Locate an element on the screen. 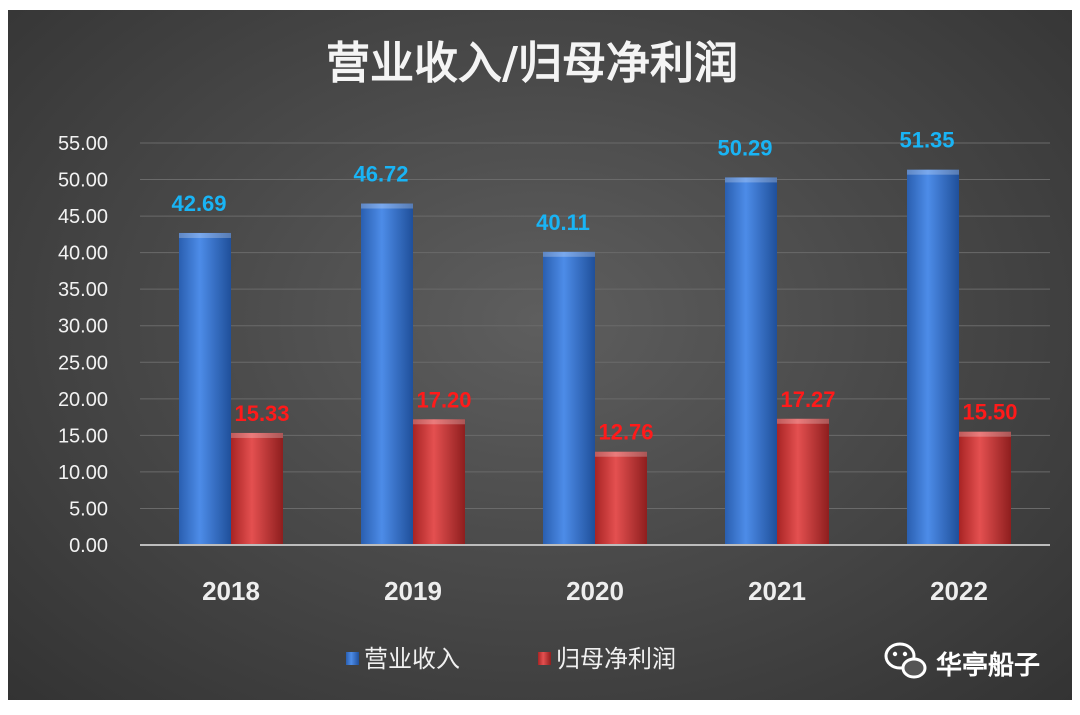 This screenshot has height=715, width=1080. y-tick-label: 15.00 is located at coordinates (83, 436).